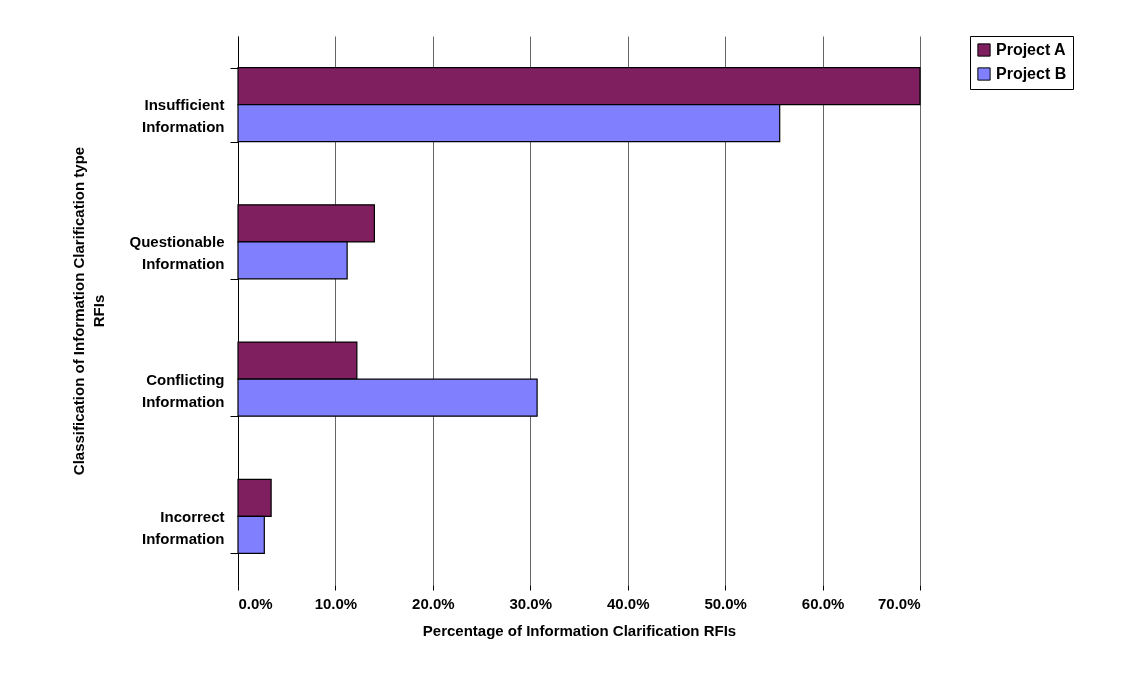 Image resolution: width=1131 pixels, height=673 pixels. Describe the element at coordinates (177, 253) in the screenshot. I see `y-tick-label: Questionable Information` at that location.